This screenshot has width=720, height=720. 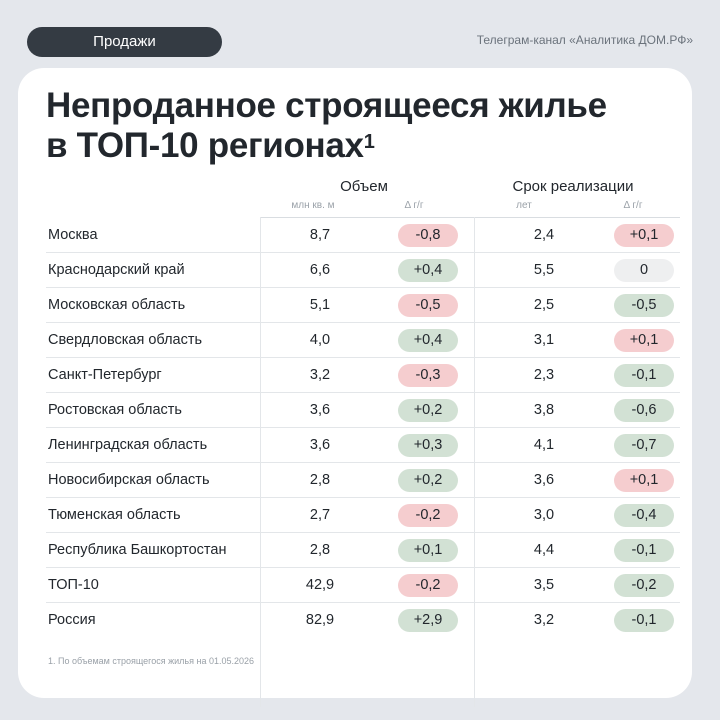 I want to click on term-value: 3,6, so click(x=544, y=480).